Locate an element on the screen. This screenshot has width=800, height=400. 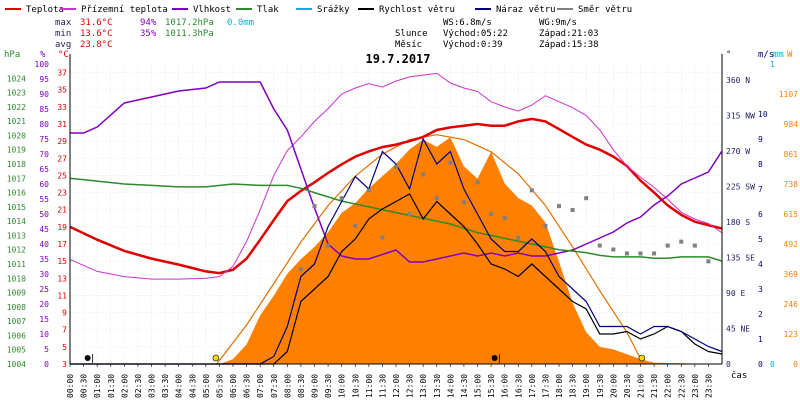
humidity_pct-tick-label: 75 is located at coordinates (44, 139).